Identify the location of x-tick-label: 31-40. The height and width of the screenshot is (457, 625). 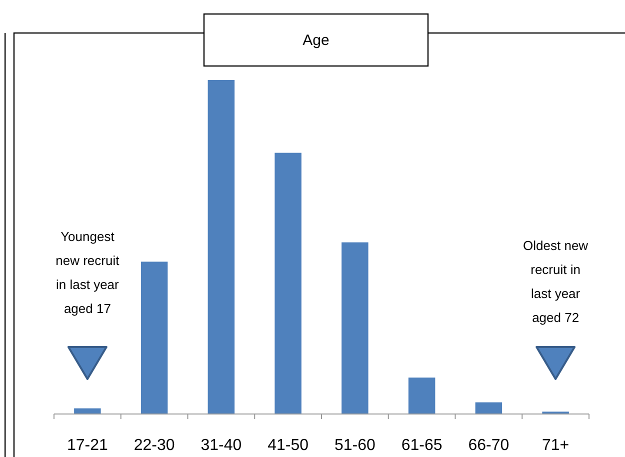
(221, 445).